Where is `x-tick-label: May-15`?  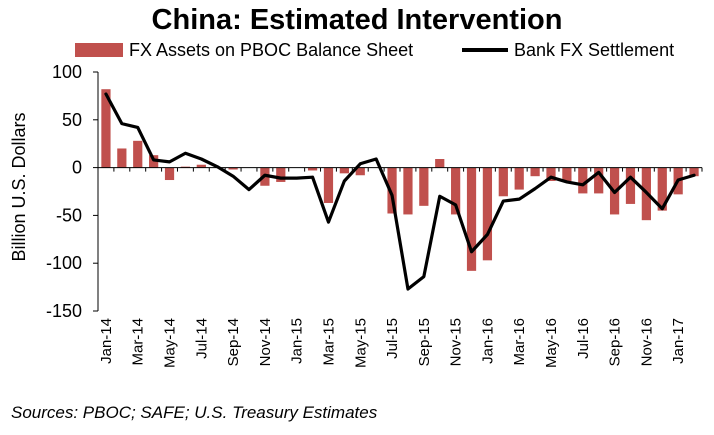 x-tick-label: May-15 is located at coordinates (360, 343).